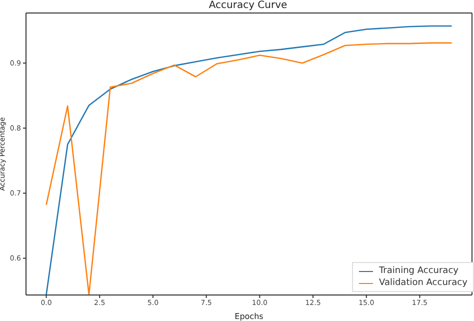 The height and width of the screenshot is (321, 474). Describe the element at coordinates (248, 5) in the screenshot. I see `chart-title: Accuracy Curve` at that location.